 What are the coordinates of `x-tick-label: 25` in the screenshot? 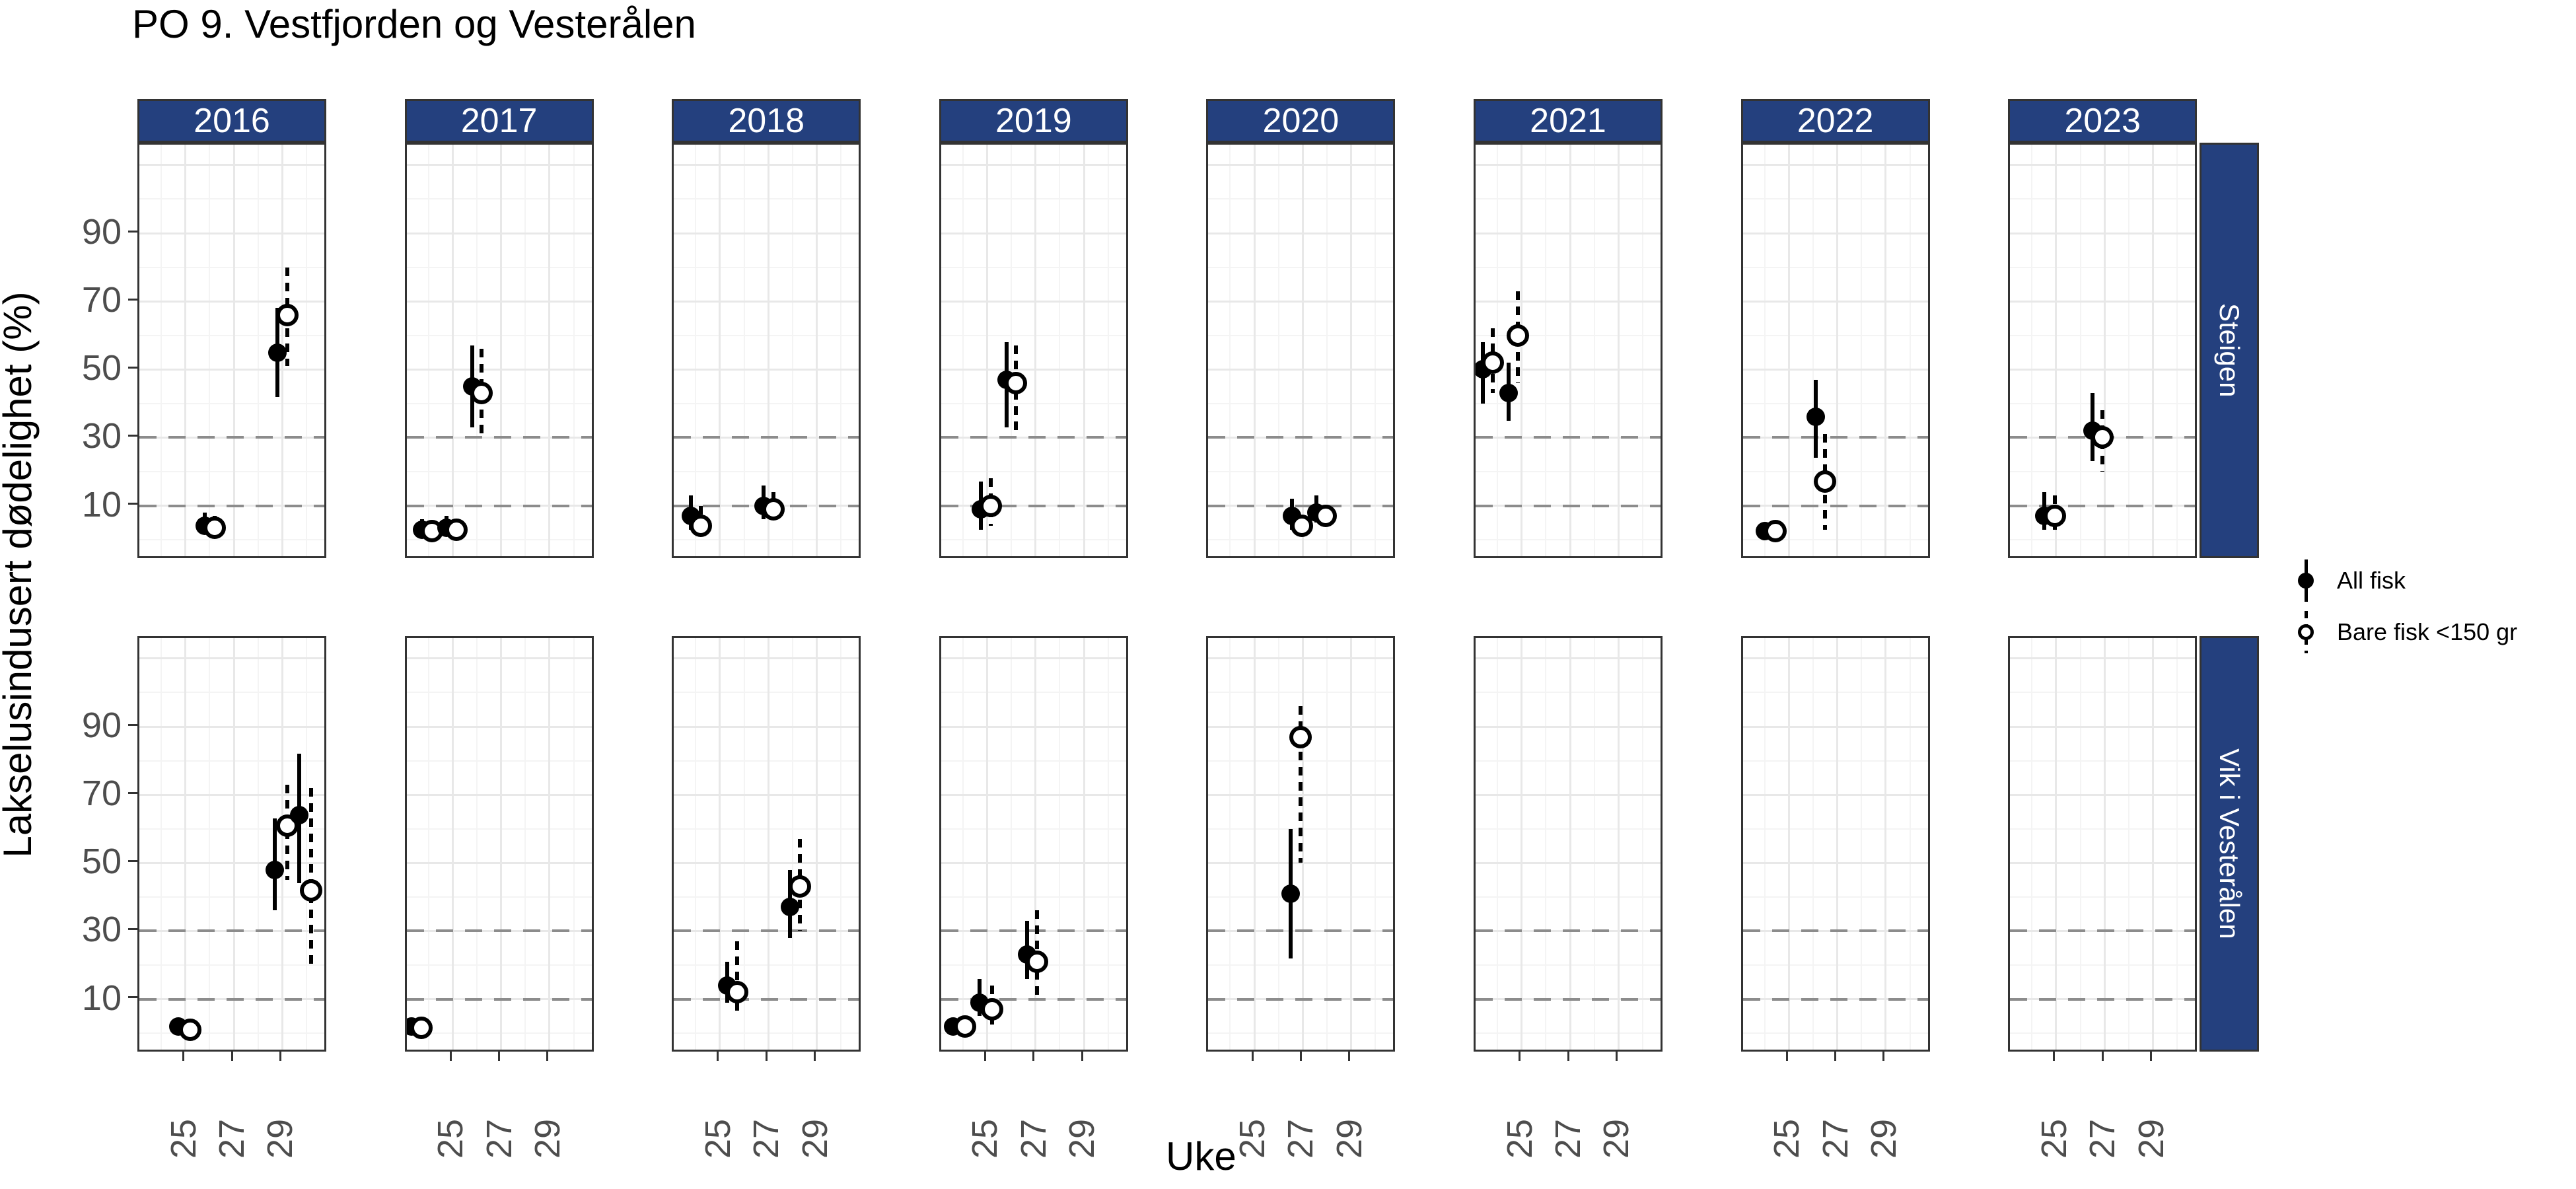 It's located at (718, 1138).